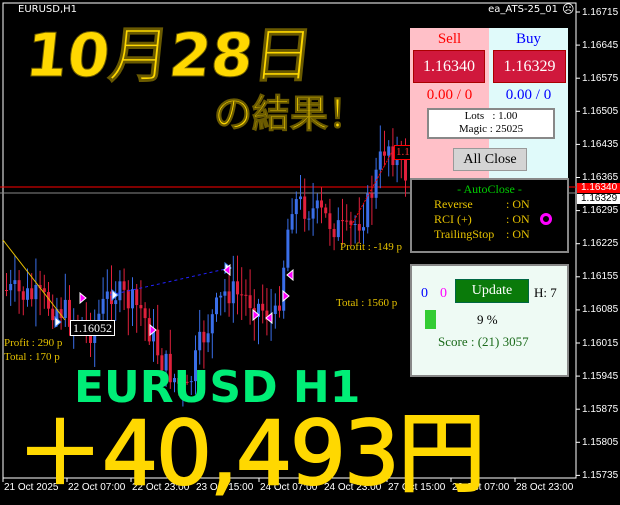 This screenshot has width=620, height=505. Describe the element at coordinates (568, 9) in the screenshot. I see `sad-face-icon: ☹` at that location.